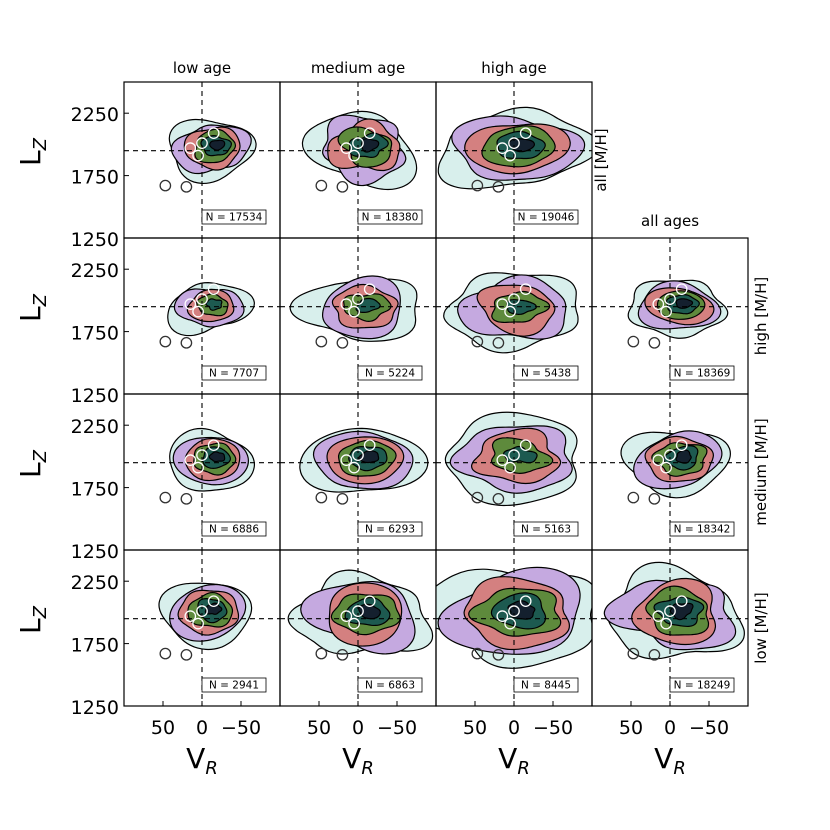 Image resolution: width=830 pixels, height=830 pixels. Describe the element at coordinates (234, 374) in the screenshot. I see `count-label: N = 7707` at that location.